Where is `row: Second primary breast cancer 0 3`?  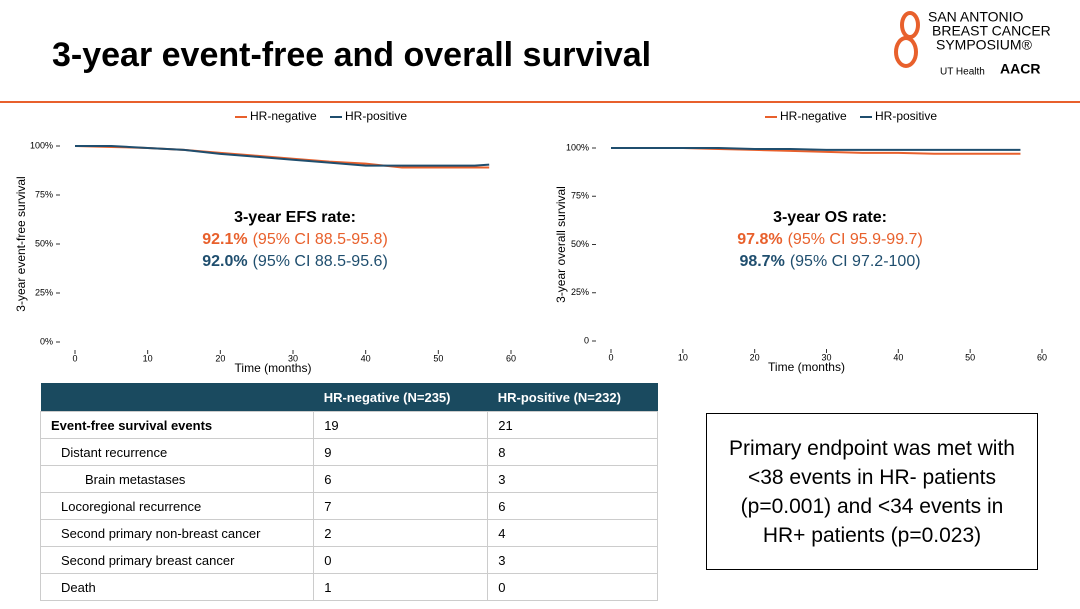
row: Second primary breast cancer 0 3 is located at coordinates (348, 560).